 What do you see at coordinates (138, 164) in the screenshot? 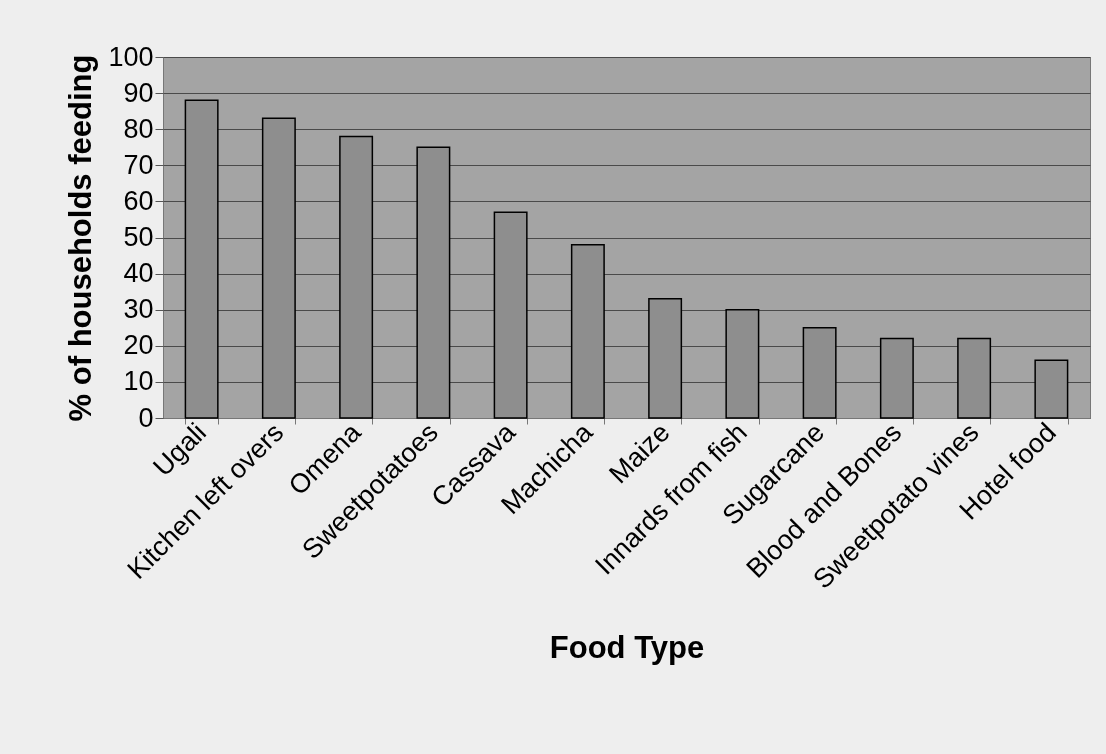
I see `y-tick-label: 70` at bounding box center [138, 164].